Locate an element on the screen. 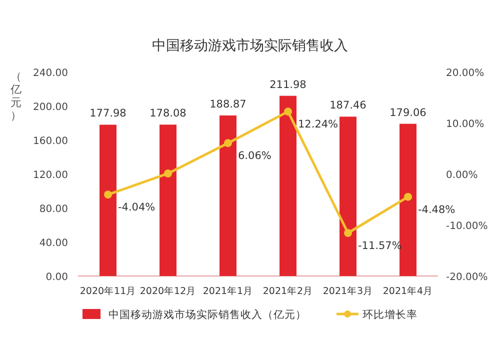 The image size is (500, 362). data-label: -4.48% is located at coordinates (437, 210).